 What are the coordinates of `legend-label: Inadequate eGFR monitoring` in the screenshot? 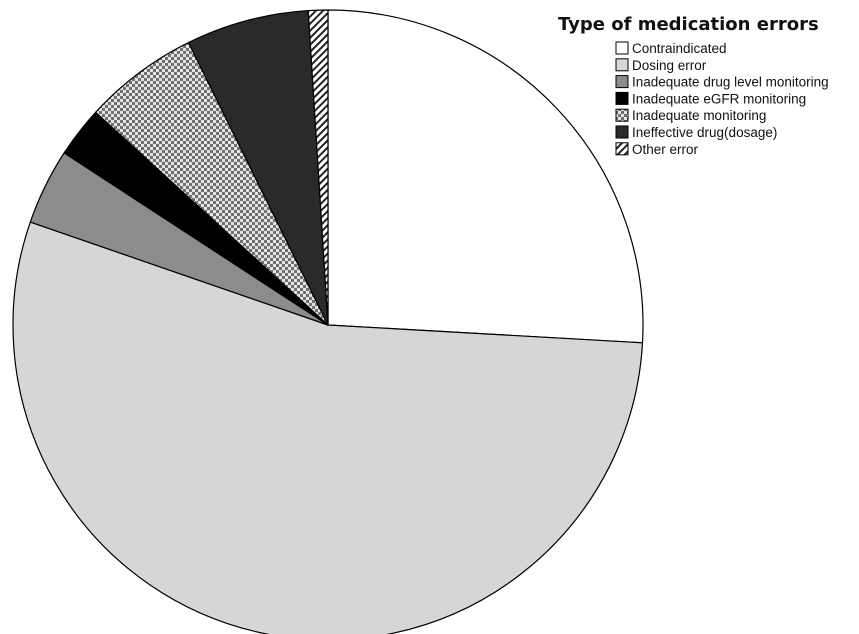 It's located at (719, 98).